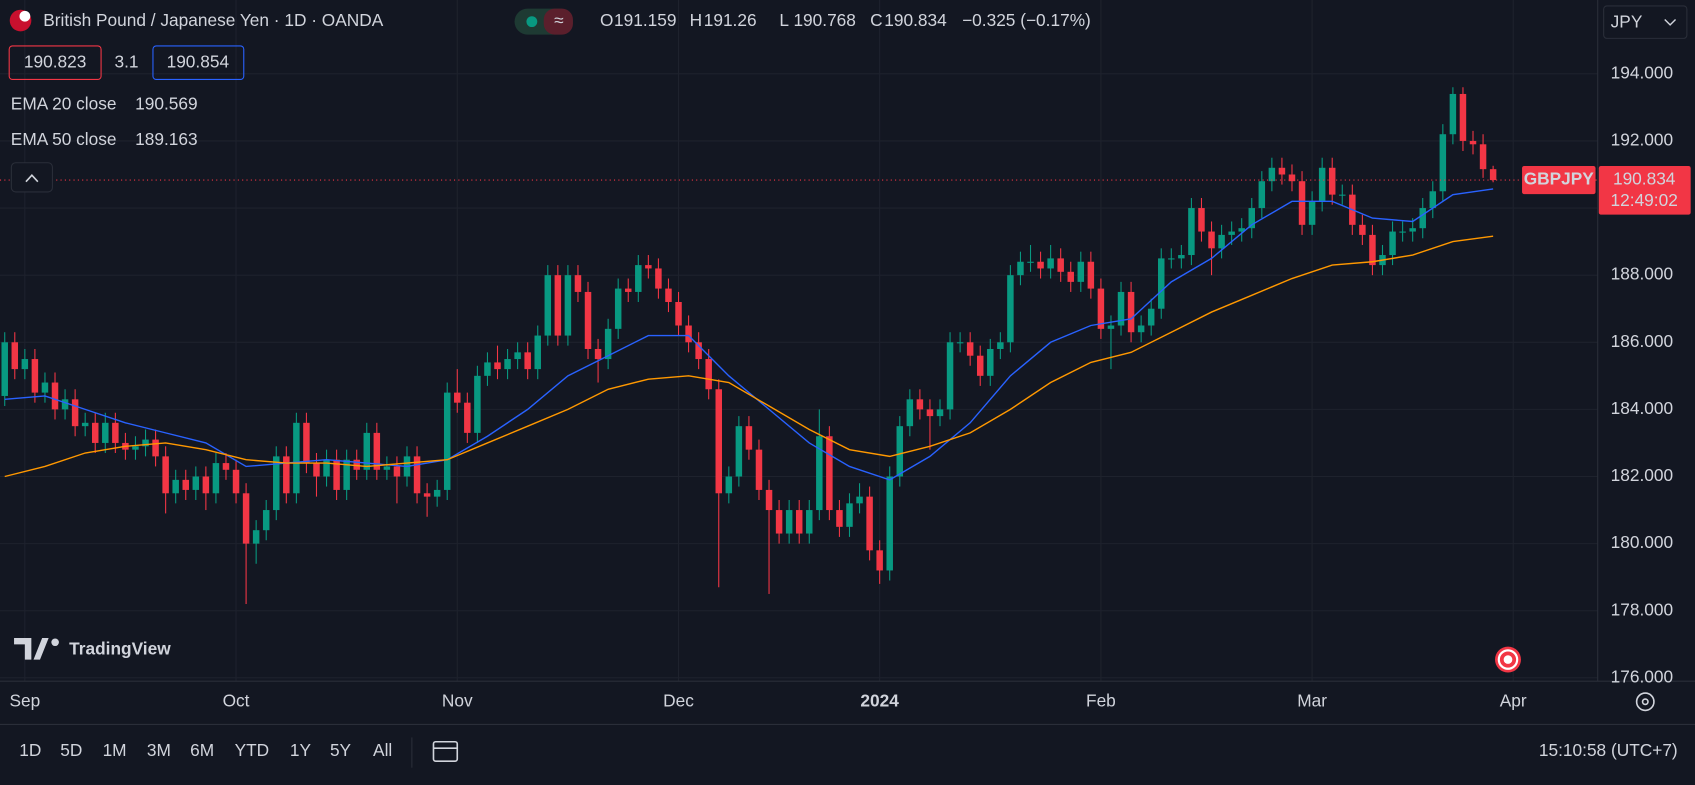 This screenshot has height=785, width=1695. I want to click on indicator-value: 189.163, so click(166, 139).